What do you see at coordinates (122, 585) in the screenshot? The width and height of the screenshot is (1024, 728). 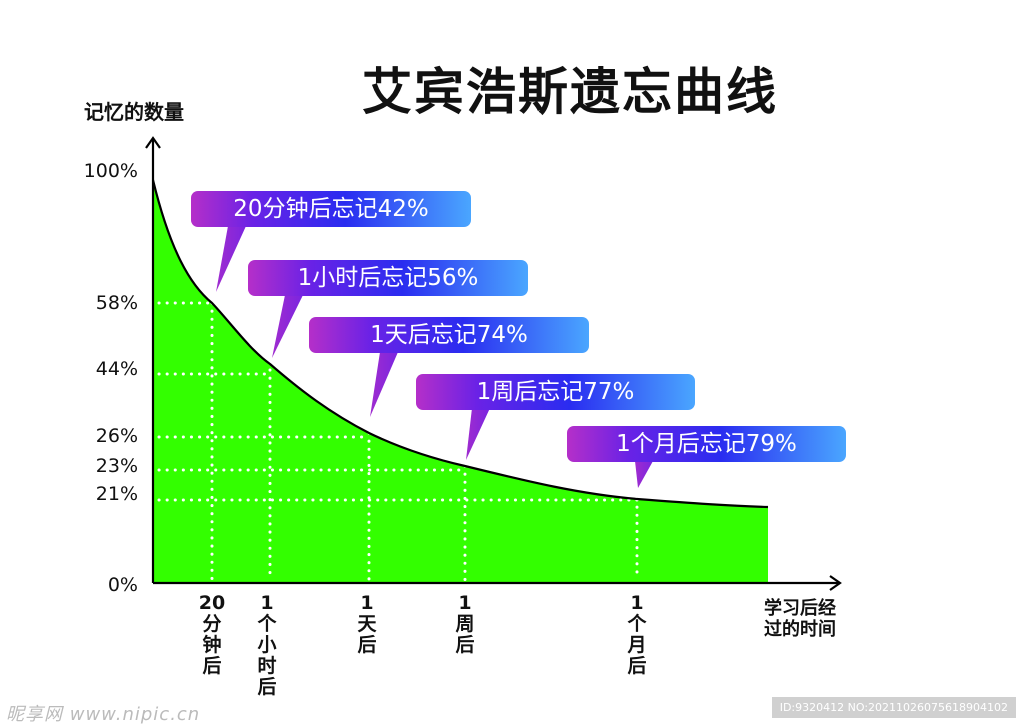 I see `y-tick-0: 0%` at bounding box center [122, 585].